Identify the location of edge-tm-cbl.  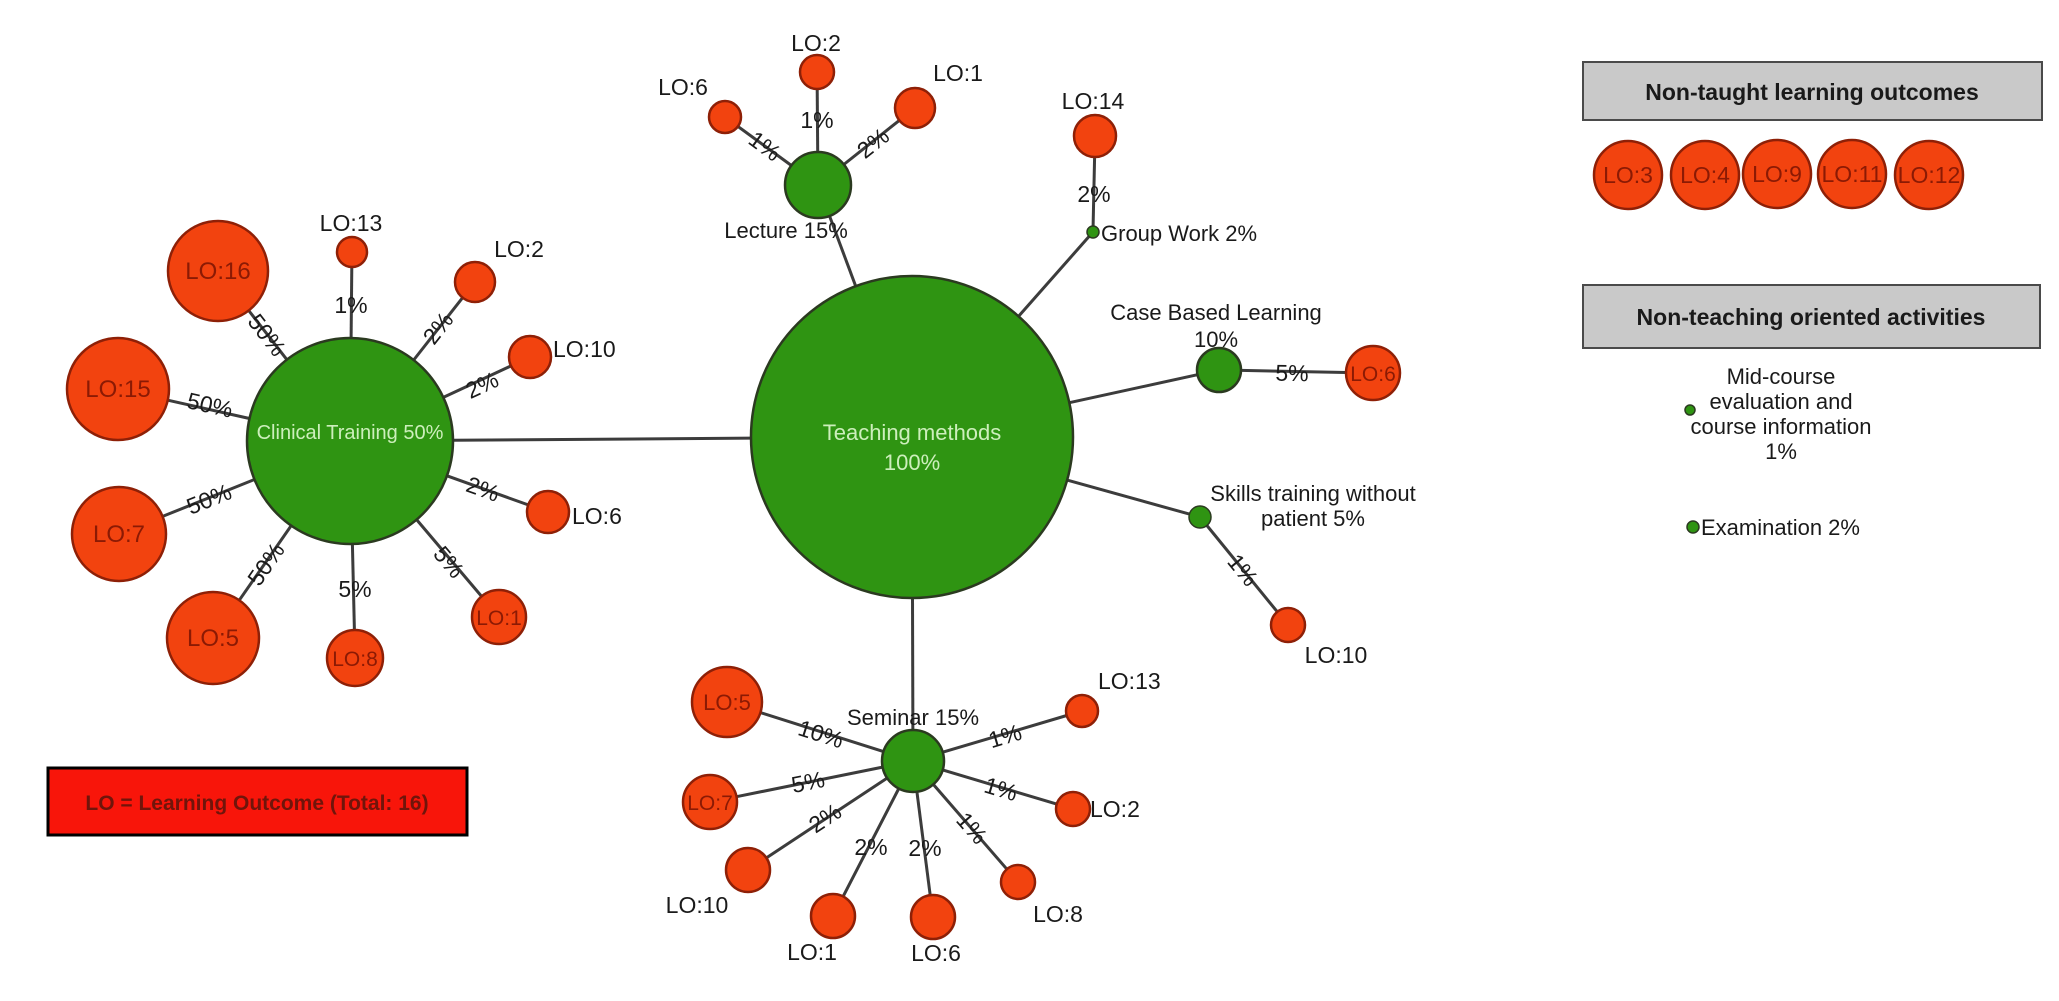
(1133, 389).